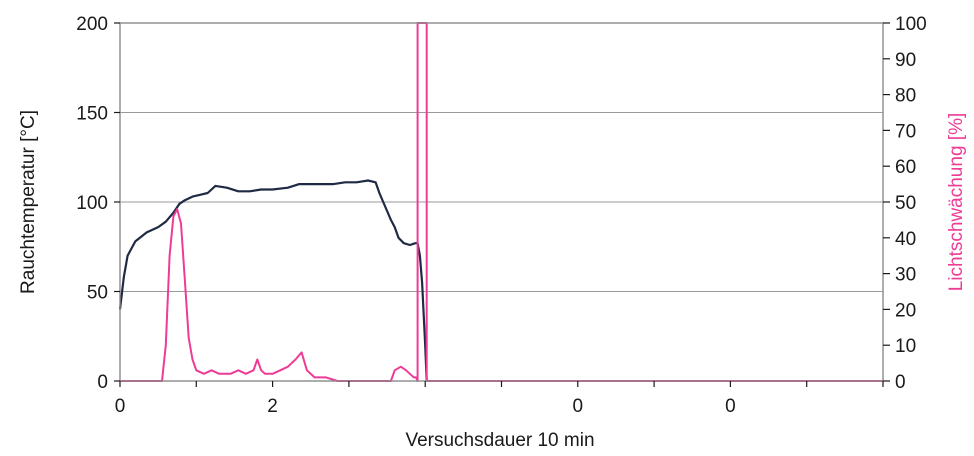  I want to click on left-tick-label: 200, so click(92, 24).